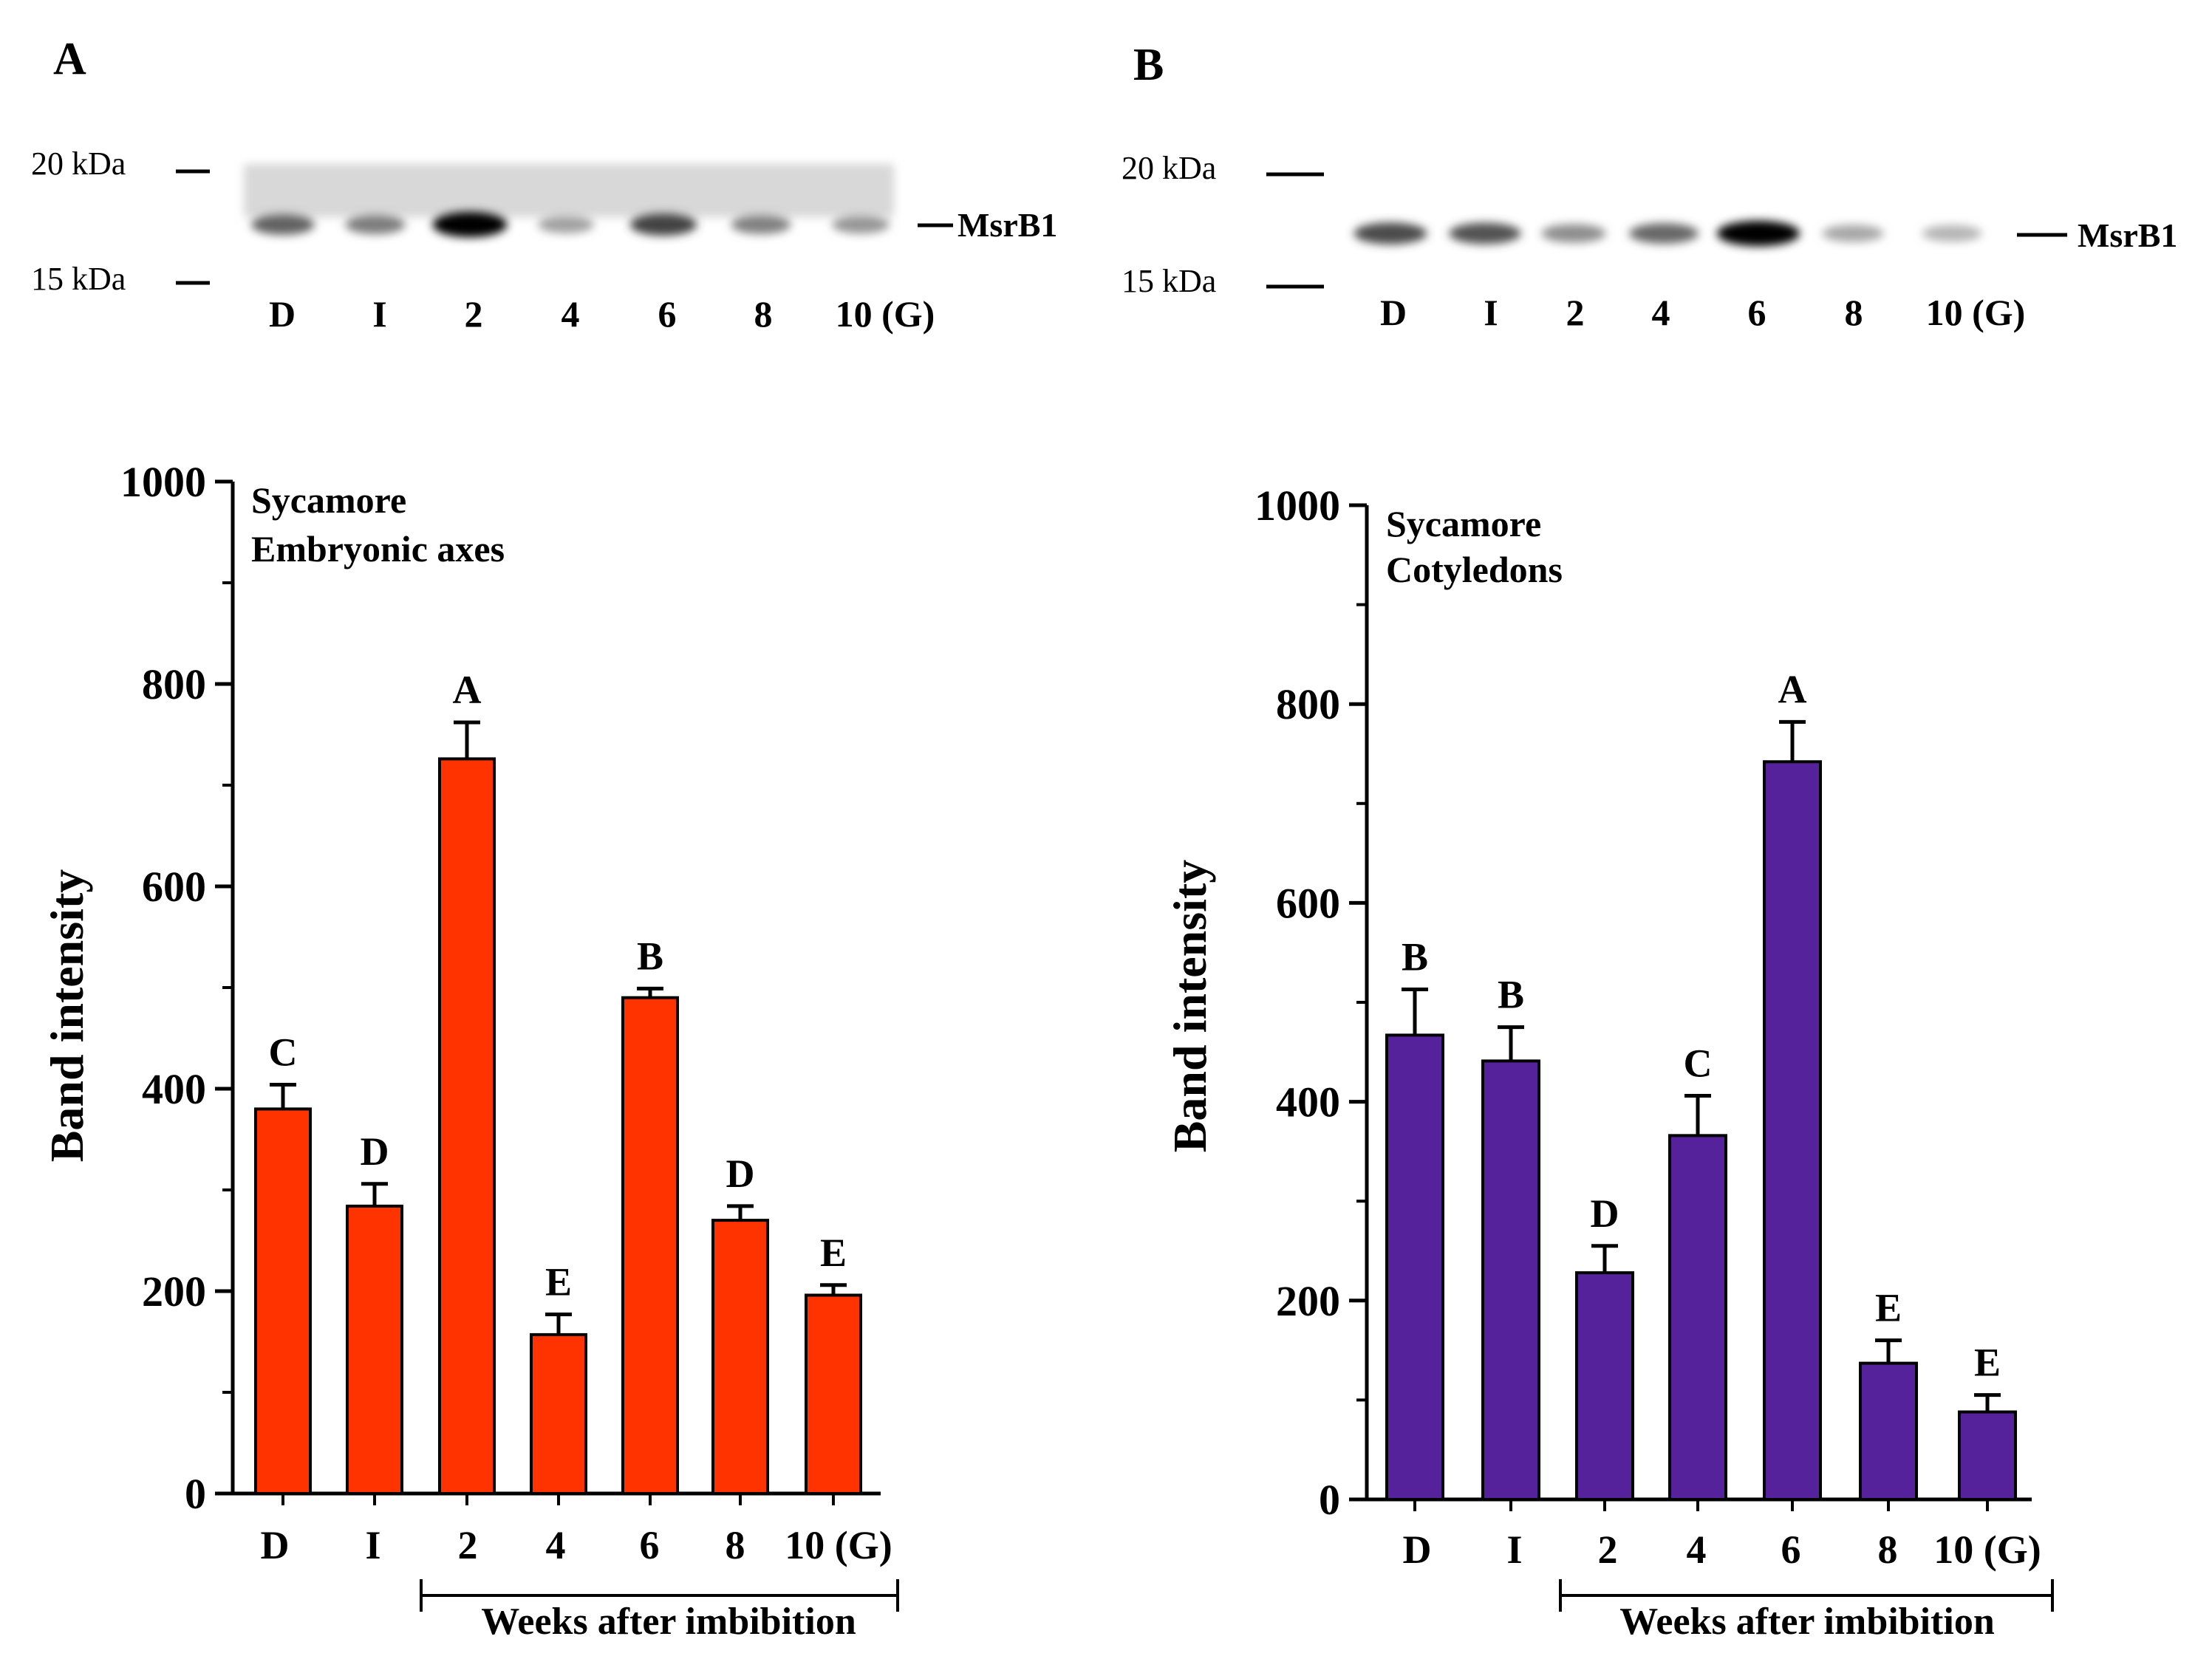 Image resolution: width=2212 pixels, height=1673 pixels. Describe the element at coordinates (1702, 313) in the screenshot. I see `panel-b-blot-lane-labels: D I 2 4 6 8 10 (G)` at that location.